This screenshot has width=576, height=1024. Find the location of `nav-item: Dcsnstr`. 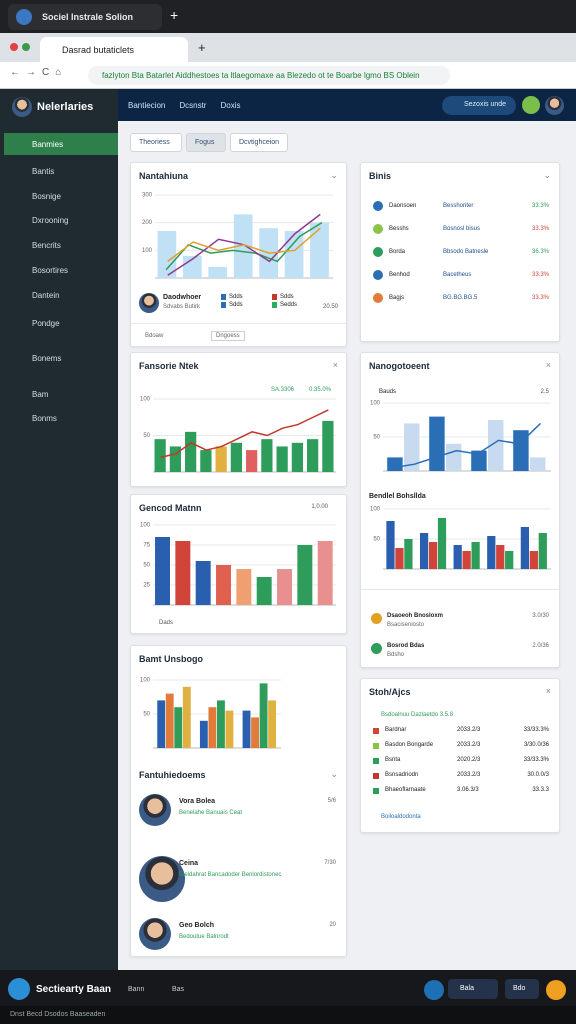

nav-item: Dcsnstr is located at coordinates (193, 105).